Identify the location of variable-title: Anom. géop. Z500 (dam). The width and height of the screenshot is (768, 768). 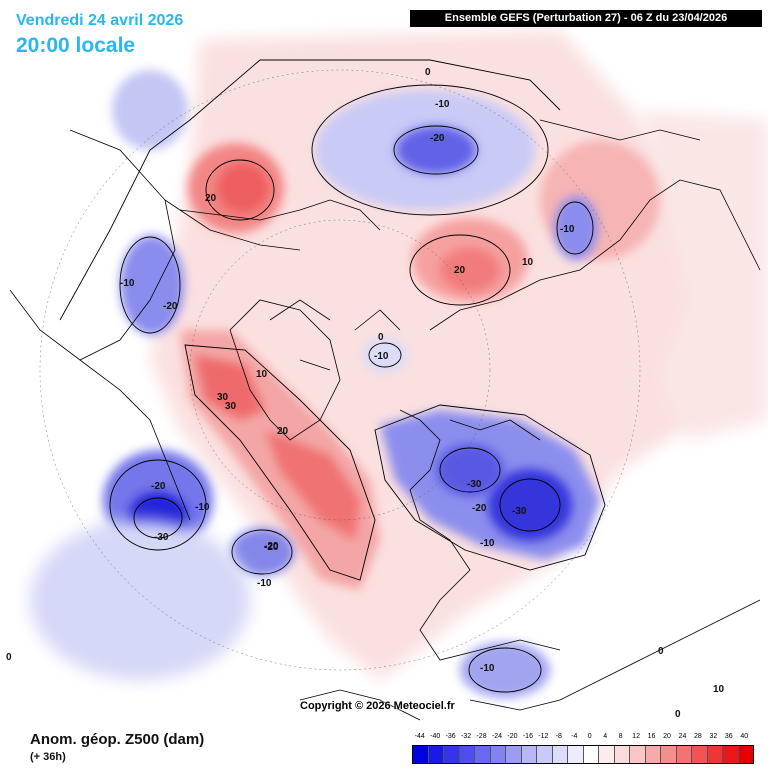
(117, 739).